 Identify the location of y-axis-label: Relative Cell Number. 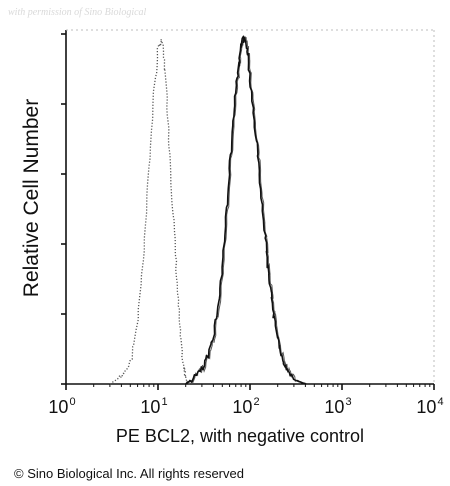
(31, 198).